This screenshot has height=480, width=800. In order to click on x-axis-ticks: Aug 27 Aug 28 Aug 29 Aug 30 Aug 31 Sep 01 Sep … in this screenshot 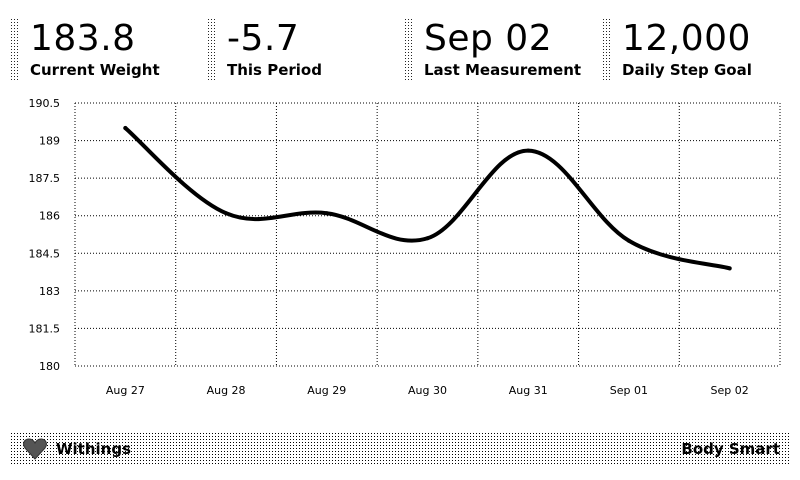, I will do `click(427, 390)`.